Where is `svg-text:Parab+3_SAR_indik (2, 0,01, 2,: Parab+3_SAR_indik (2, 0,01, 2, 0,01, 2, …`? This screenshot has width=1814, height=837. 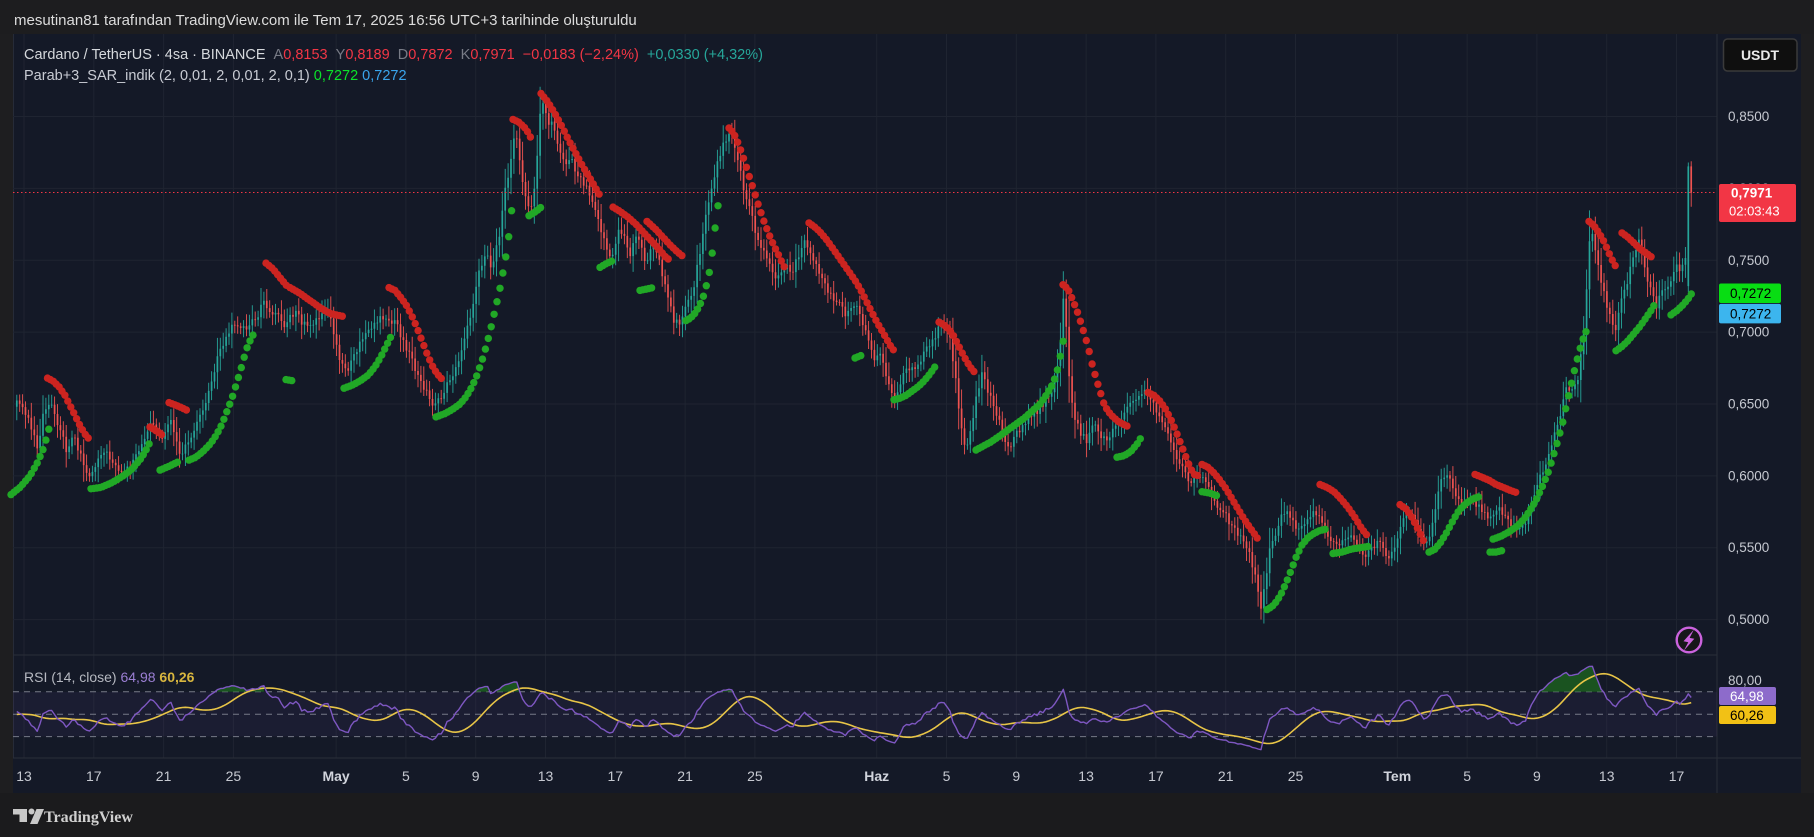
svg-text:Parab+3_SAR_indik (2, 0,01, 2,: Parab+3_SAR_indik (2, 0,01, 2, 0,01, 2, … is located at coordinates (215, 76).